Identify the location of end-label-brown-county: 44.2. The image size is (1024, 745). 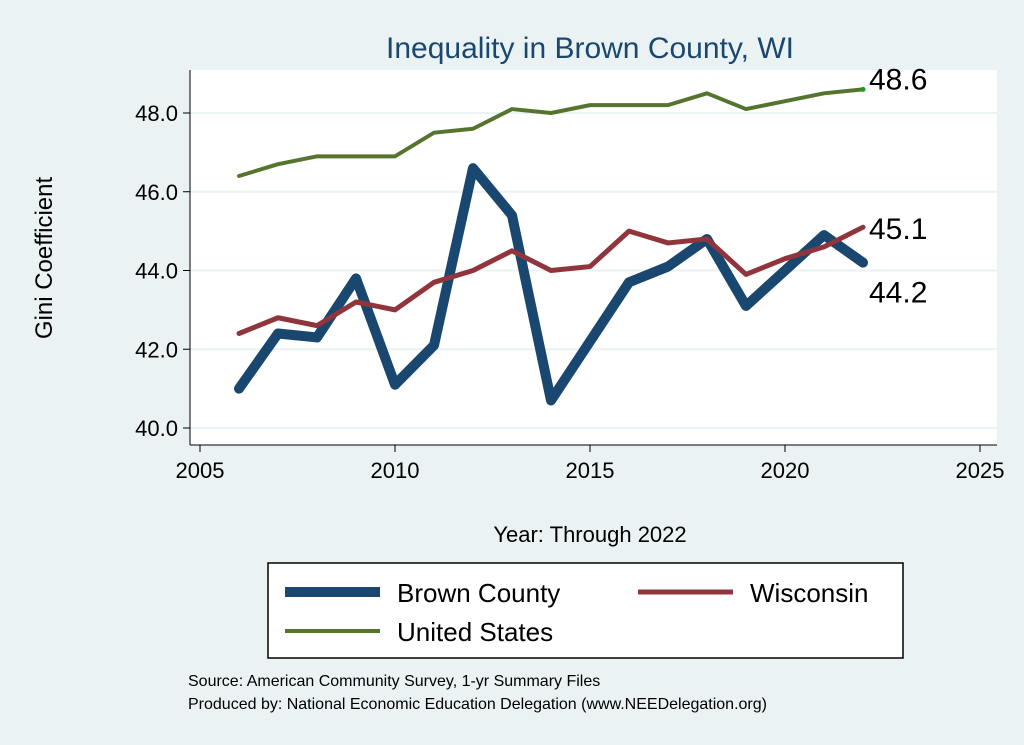
(898, 293).